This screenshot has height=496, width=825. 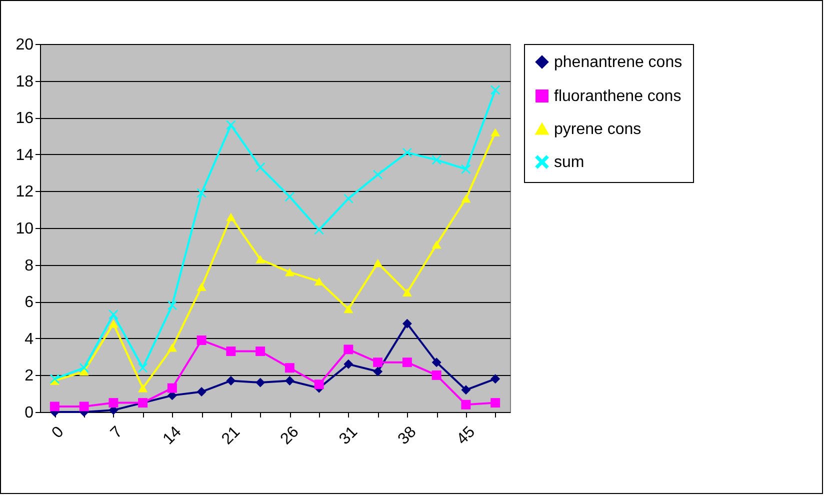 I want to click on x-tick-label: 7, so click(x=117, y=432).